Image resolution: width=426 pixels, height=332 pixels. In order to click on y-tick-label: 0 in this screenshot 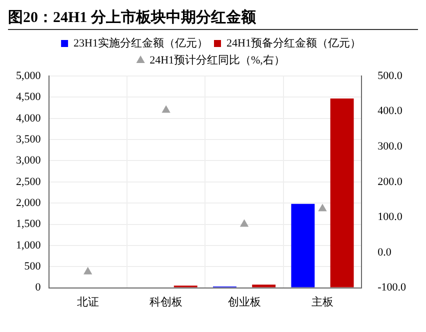, I will do `click(38, 288)`.